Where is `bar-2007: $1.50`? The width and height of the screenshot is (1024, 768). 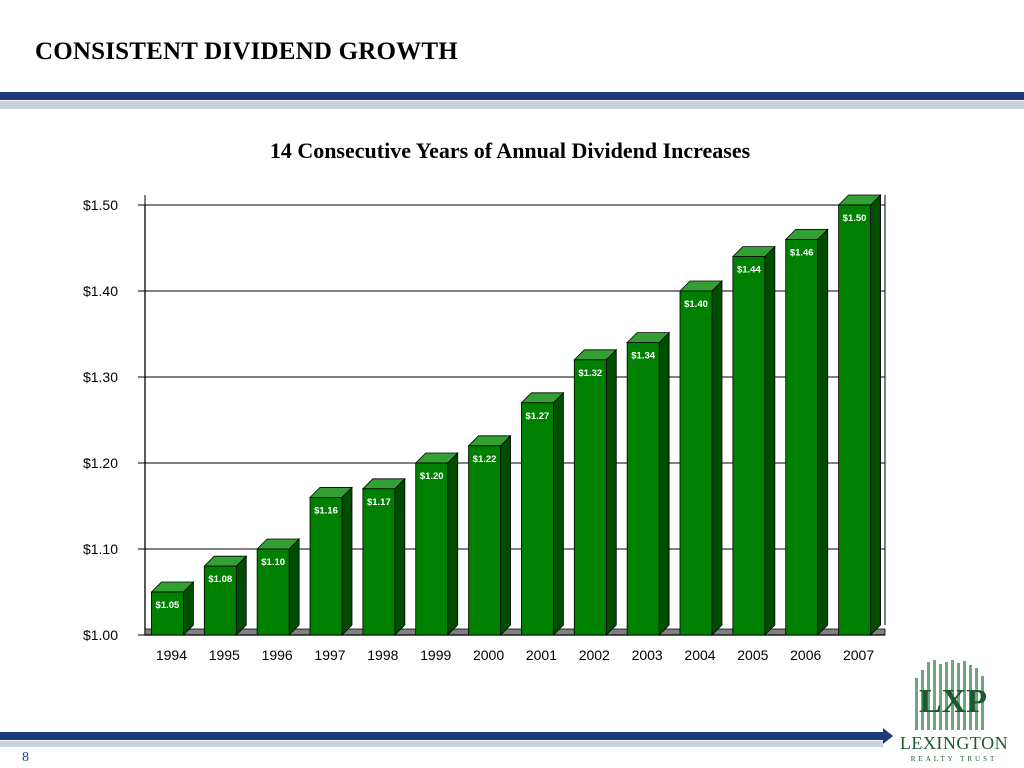 bar-2007: $1.50 is located at coordinates (859, 415).